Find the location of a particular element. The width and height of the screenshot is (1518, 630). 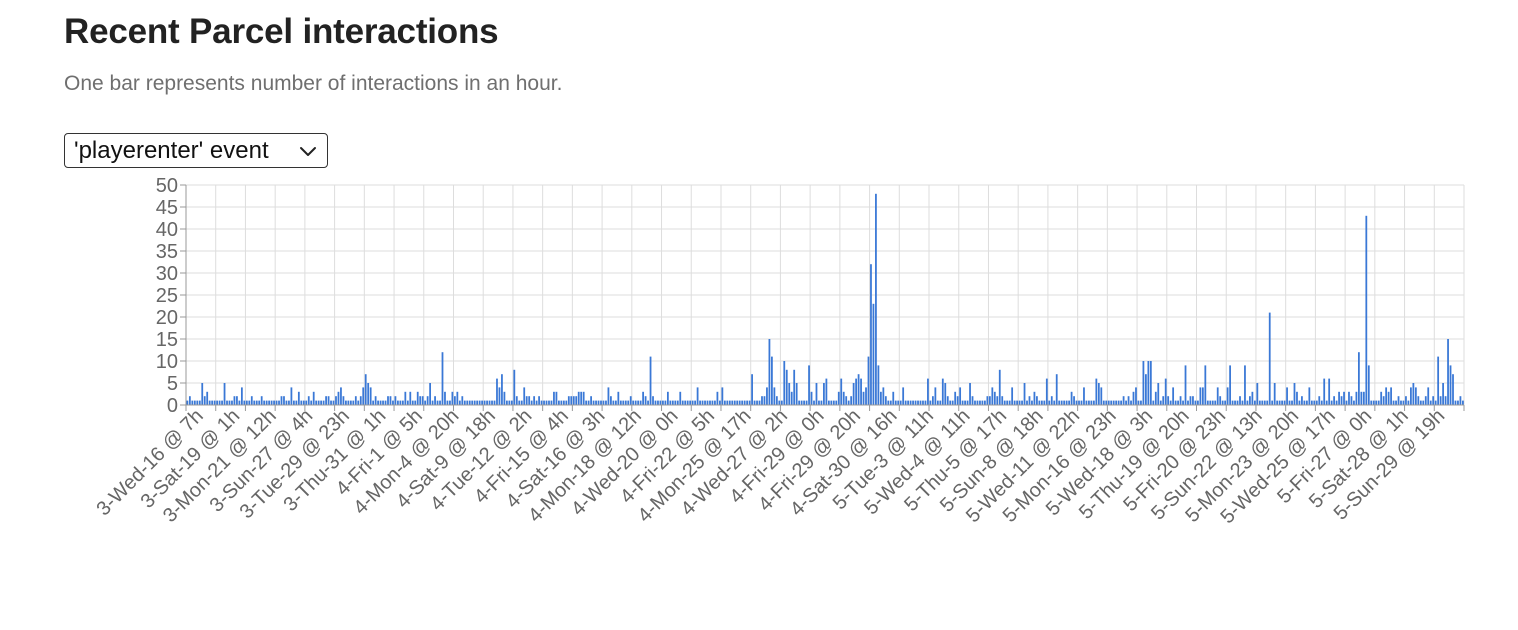

y-tick-label: 15 is located at coordinates (167, 340).